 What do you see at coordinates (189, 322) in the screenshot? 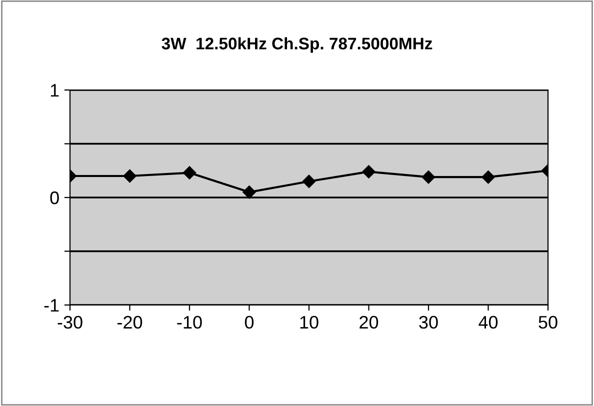
I see `x-tick-label: -10` at bounding box center [189, 322].